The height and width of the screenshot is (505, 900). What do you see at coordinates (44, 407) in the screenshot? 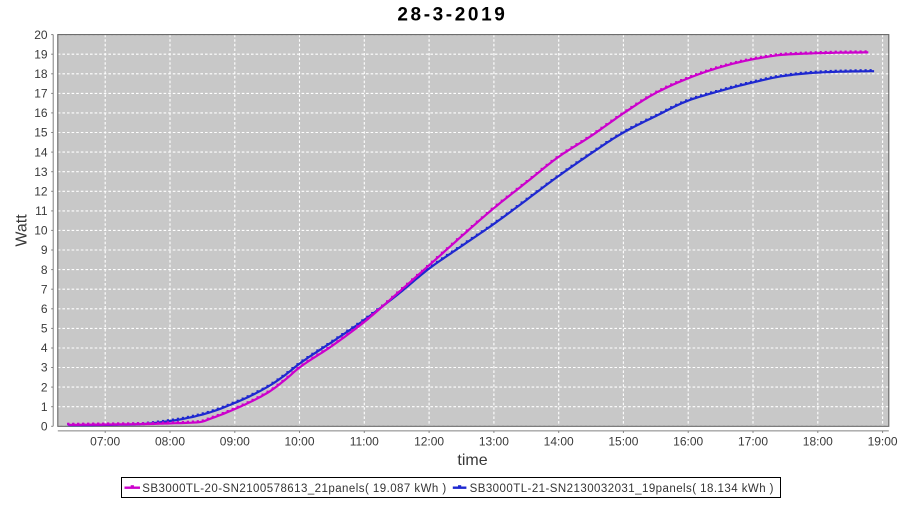
I see `svg-text: 1` at bounding box center [44, 407].